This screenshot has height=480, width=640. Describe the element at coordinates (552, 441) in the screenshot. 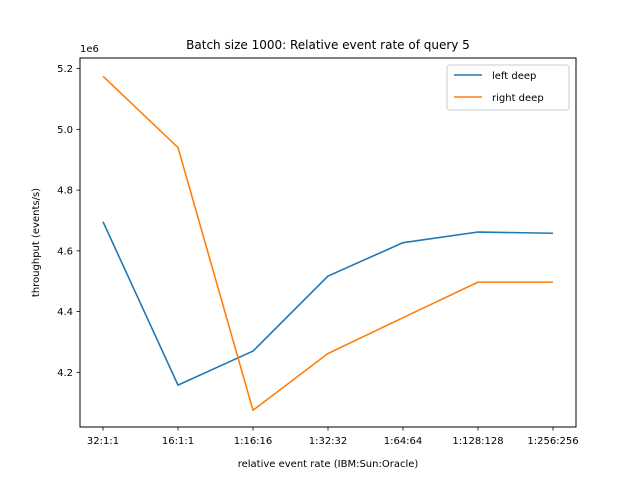

I see `x-tick-label: 1:256:256` at that location.